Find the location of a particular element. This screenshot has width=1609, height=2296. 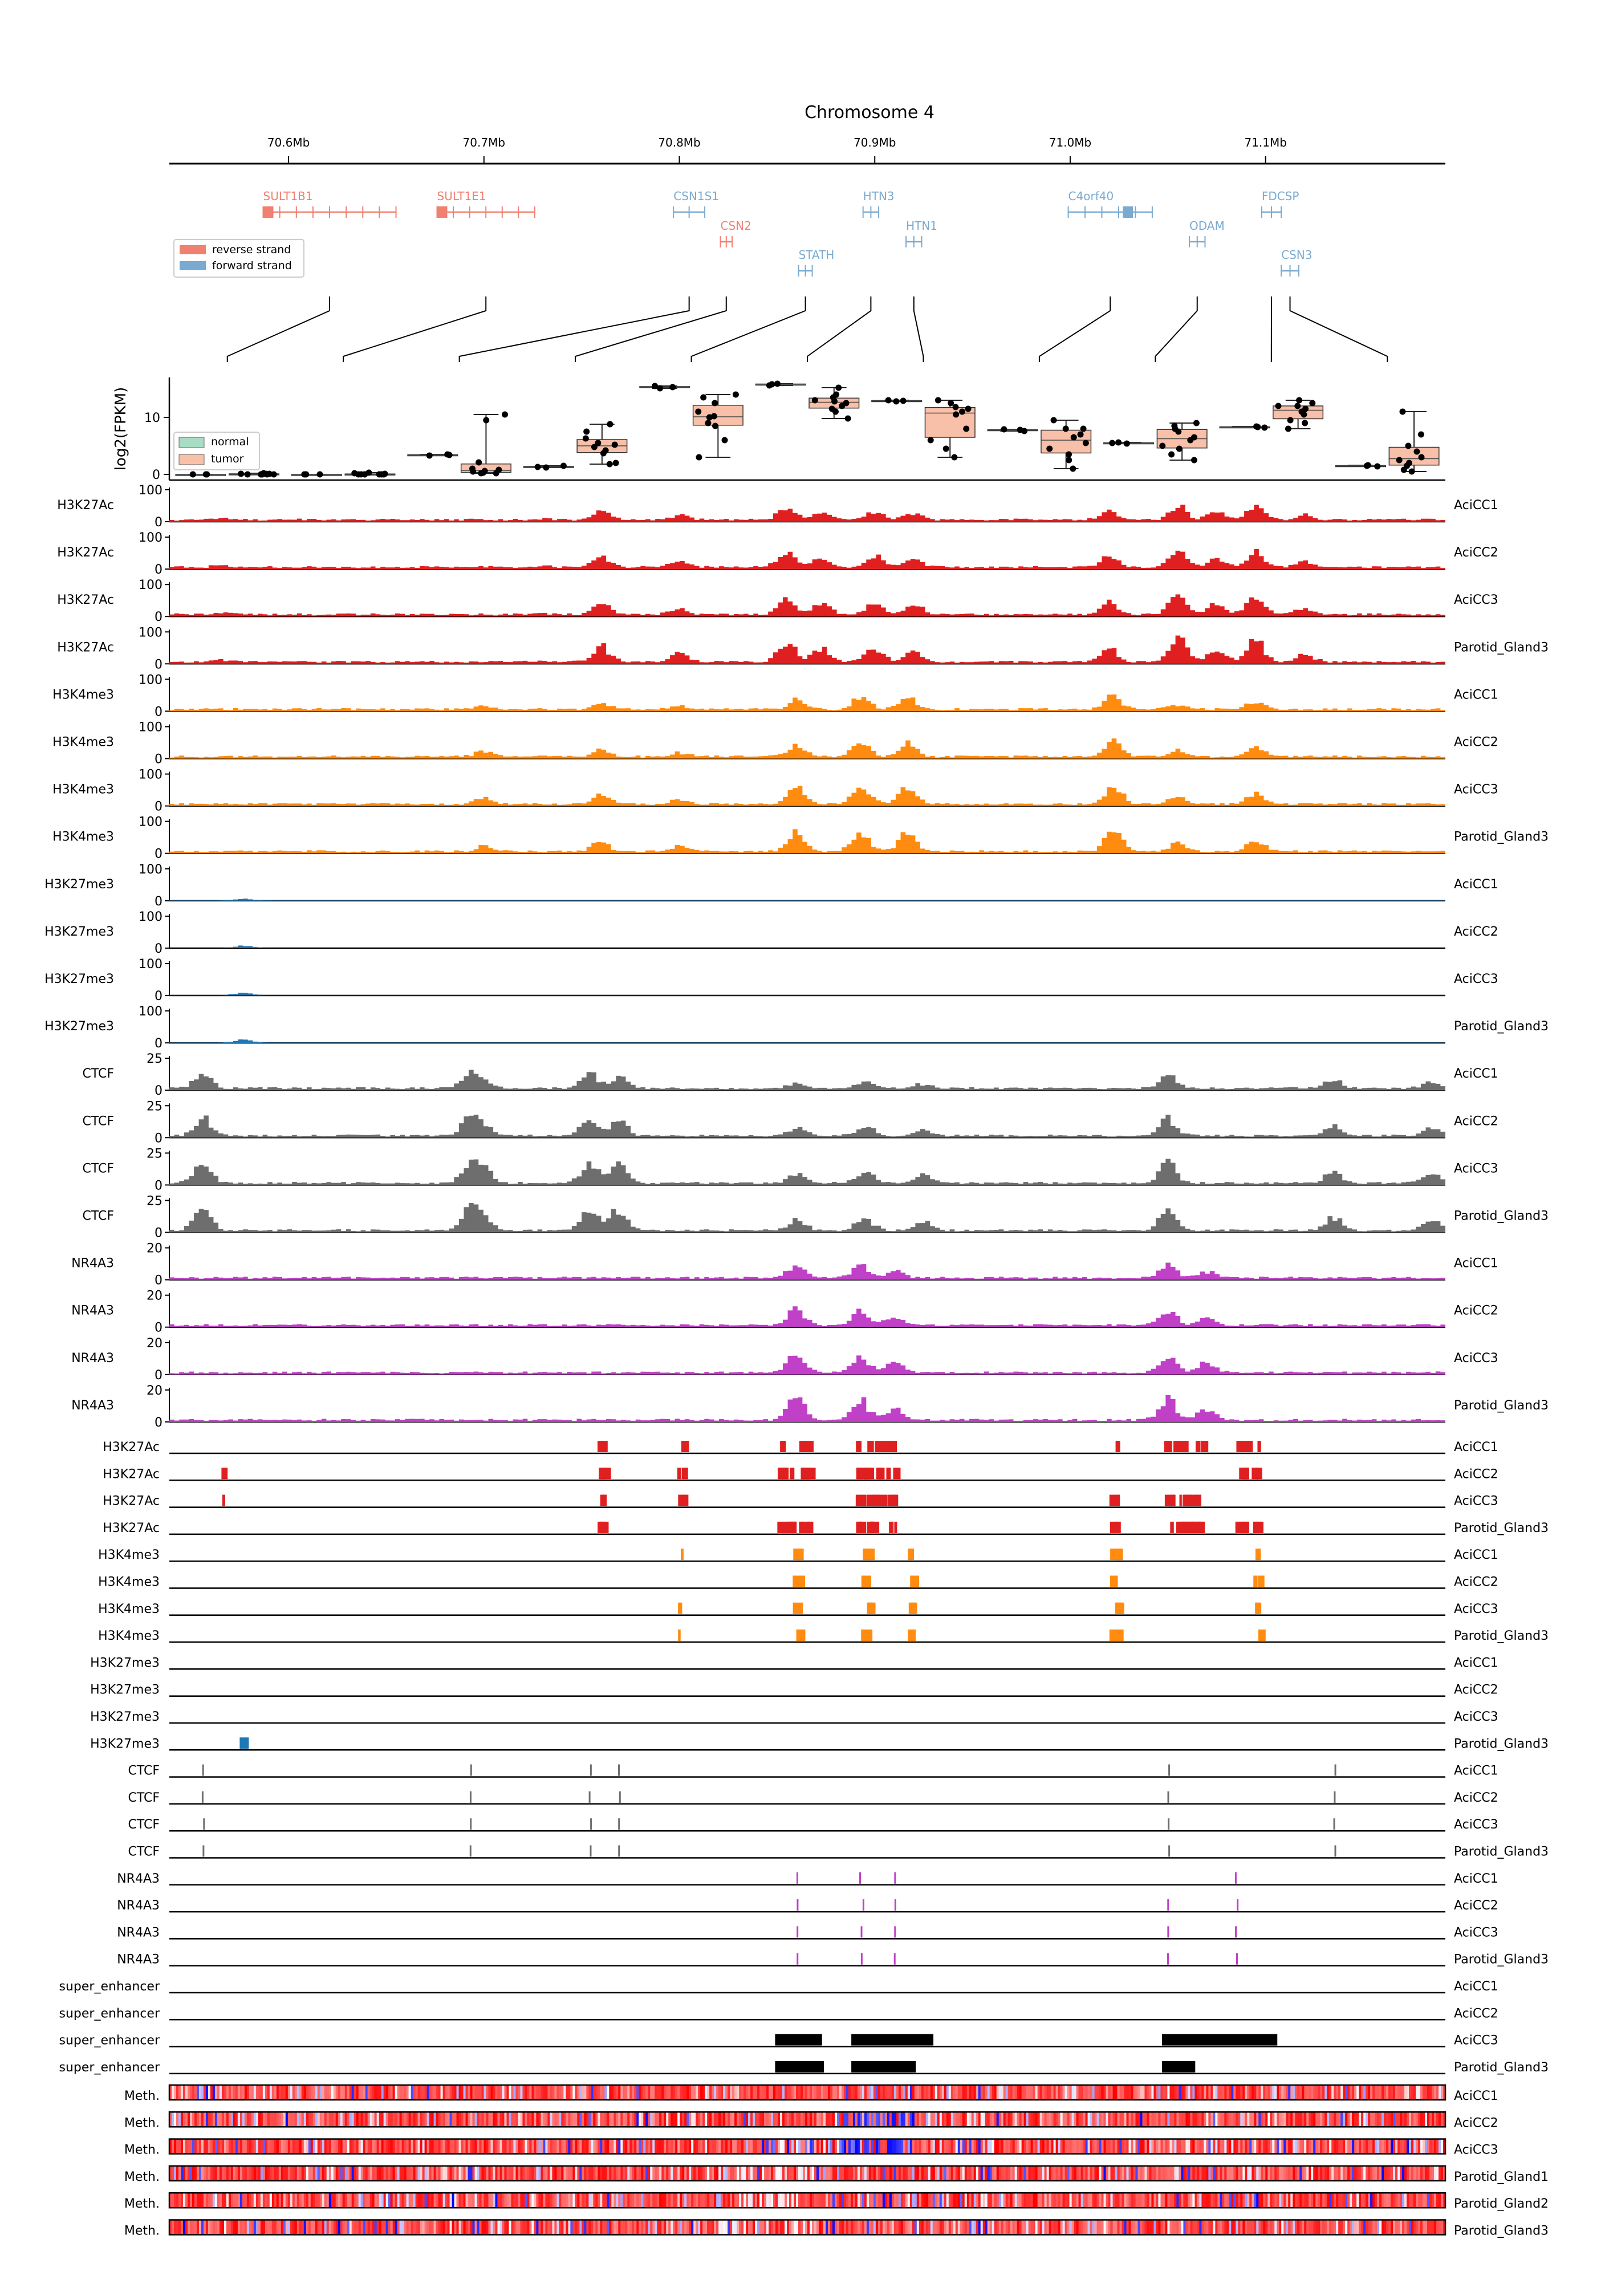

interval-track-h3k27me3-acicc2: H3K27me3 AciCC2 is located at coordinates (794, 1690).